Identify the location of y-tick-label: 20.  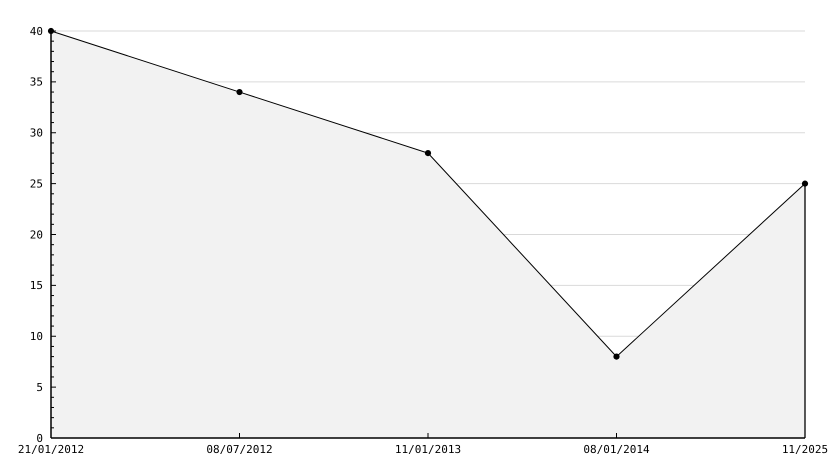
(36, 235).